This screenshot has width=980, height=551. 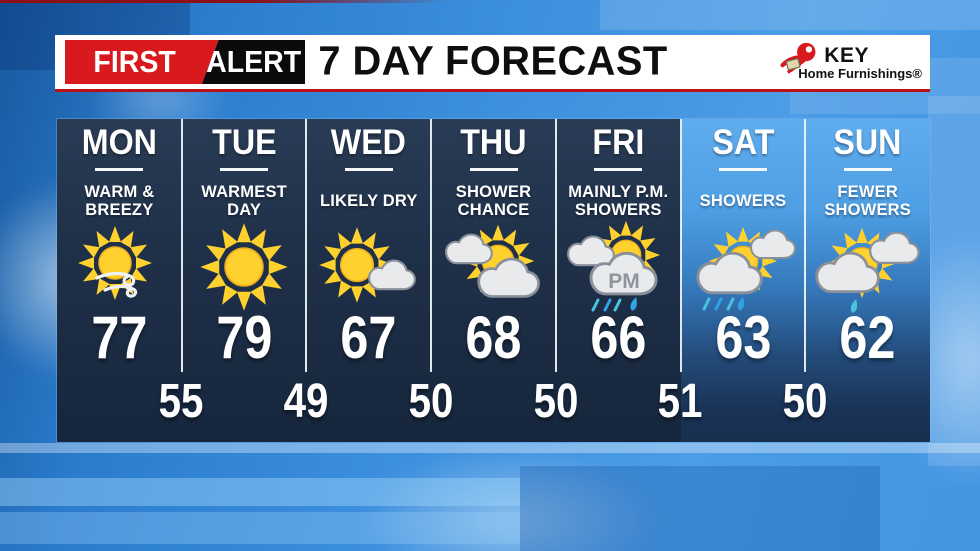 What do you see at coordinates (618, 200) in the screenshot?
I see `condition-label: MAINLY P.M. SHOWERS` at bounding box center [618, 200].